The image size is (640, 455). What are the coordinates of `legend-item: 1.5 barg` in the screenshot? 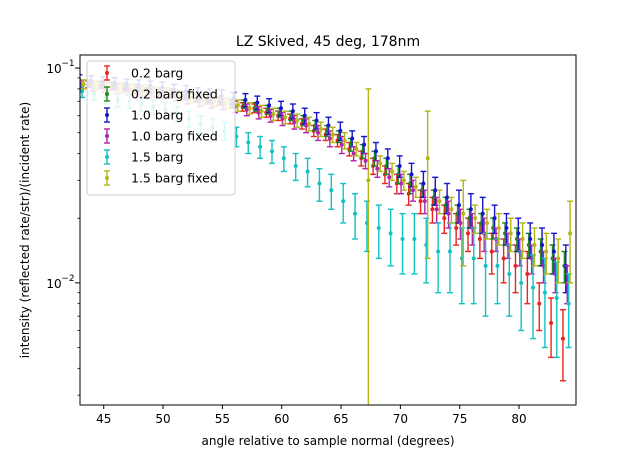 It's located at (143, 157).